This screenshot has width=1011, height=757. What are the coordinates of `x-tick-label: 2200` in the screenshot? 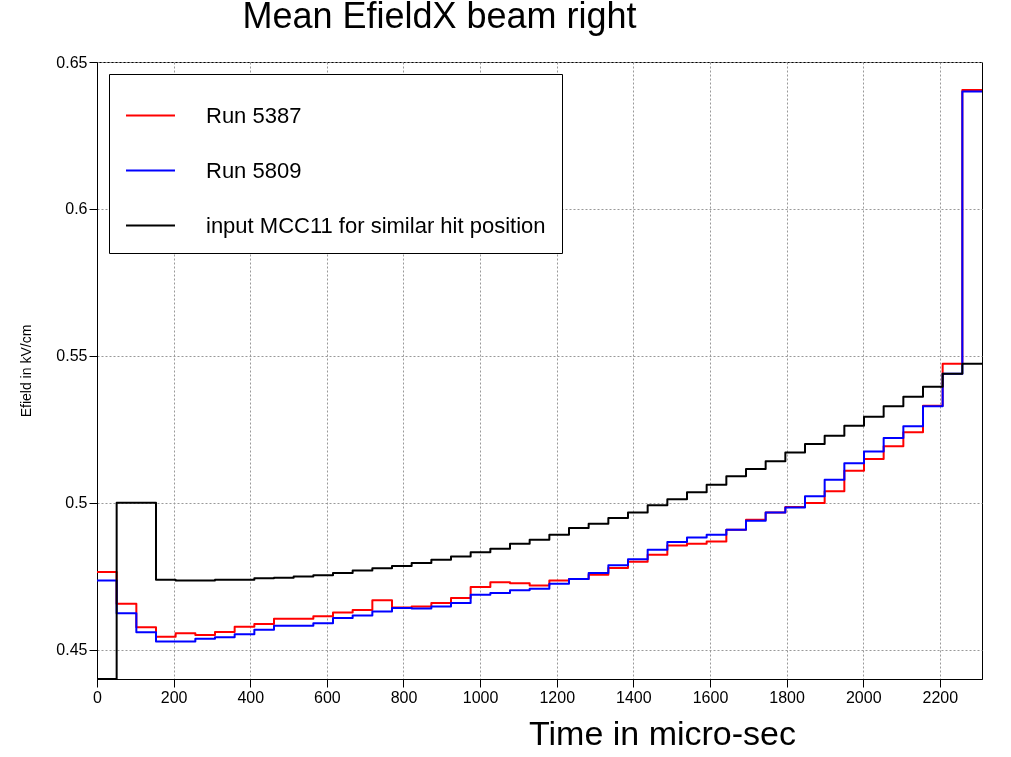 It's located at (940, 697).